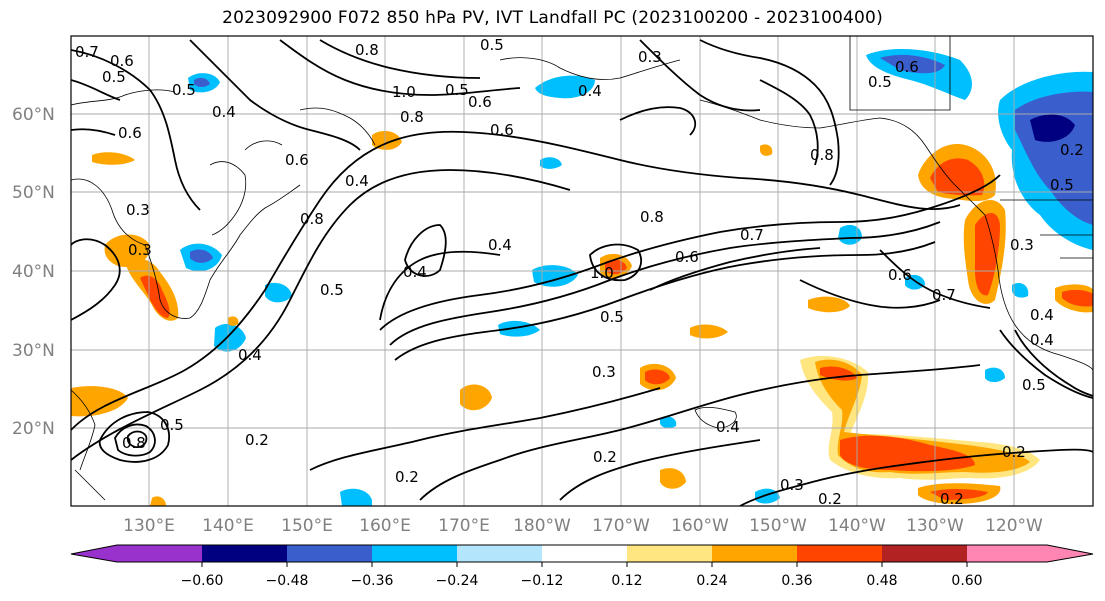 Image resolution: width=1105 pixels, height=601 pixels. What do you see at coordinates (881, 581) in the screenshot?
I see `colorbar-tick-label: 0.48` at bounding box center [881, 581].